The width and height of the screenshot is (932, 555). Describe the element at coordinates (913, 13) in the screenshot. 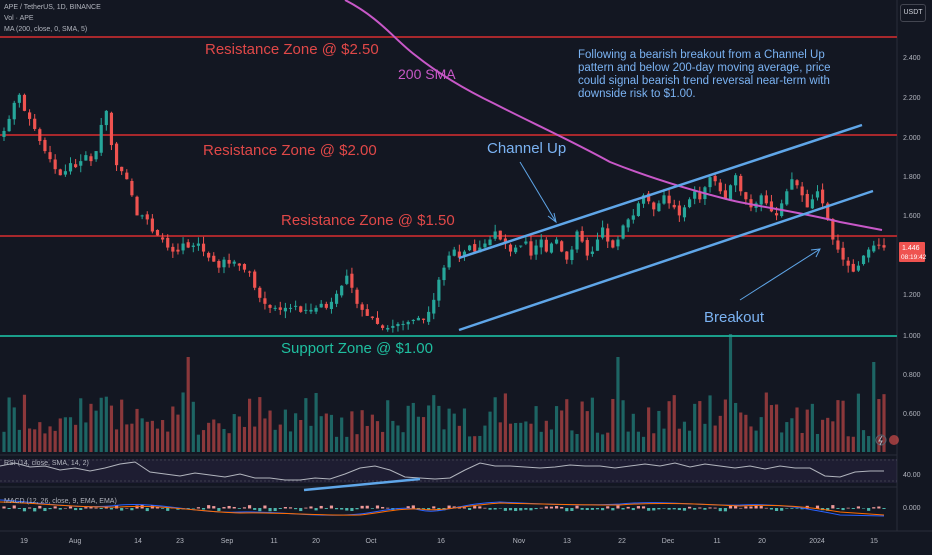

I see `currency-button: USDT` at that location.